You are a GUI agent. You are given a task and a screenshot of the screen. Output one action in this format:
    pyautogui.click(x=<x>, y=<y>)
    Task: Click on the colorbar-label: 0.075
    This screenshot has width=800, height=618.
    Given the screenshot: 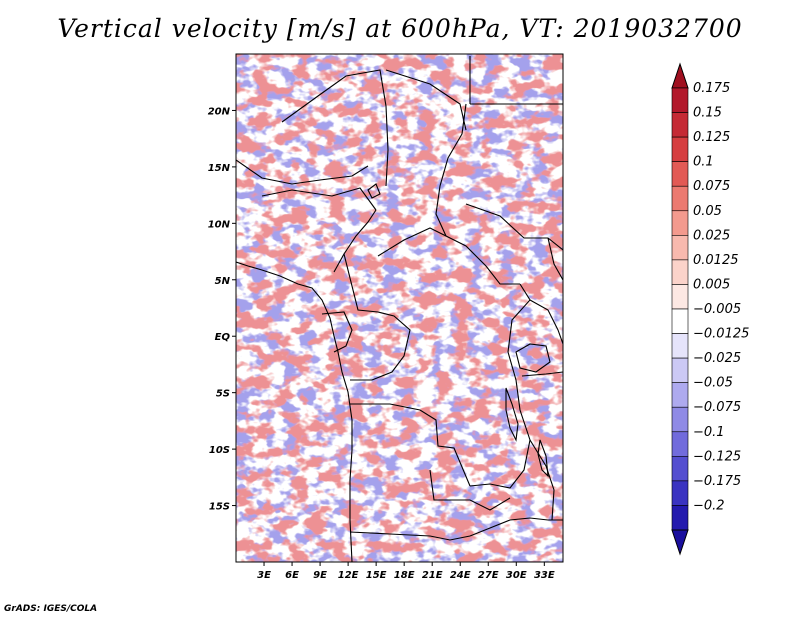 What is the action you would take?
    pyautogui.click(x=711, y=186)
    